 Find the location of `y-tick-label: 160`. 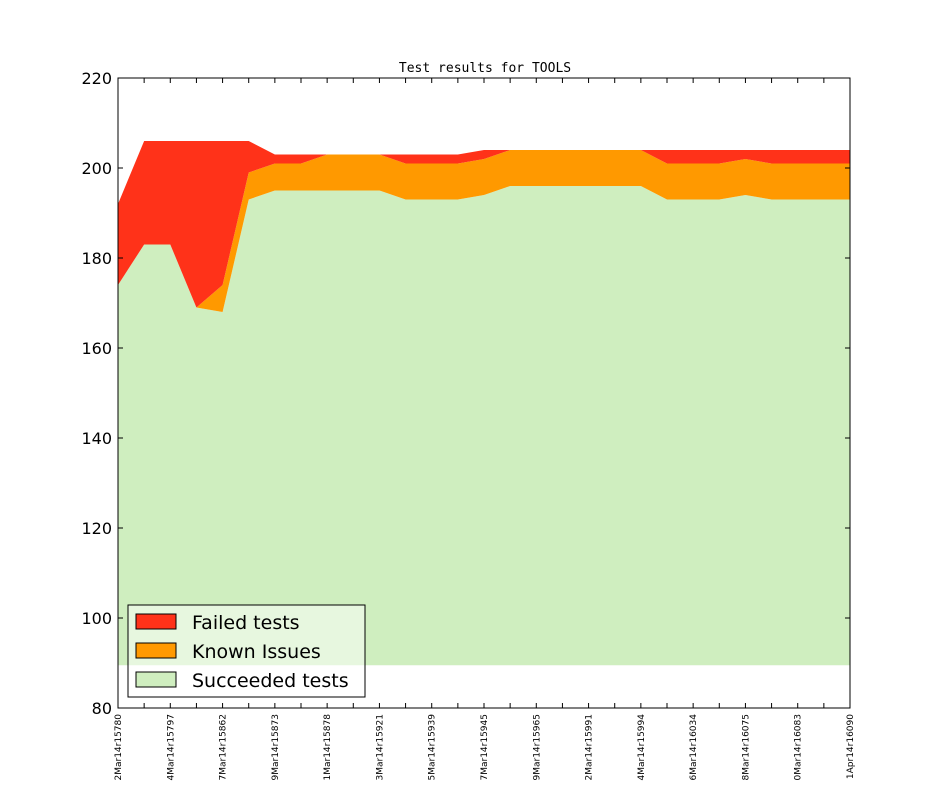

y-tick-label: 160 is located at coordinates (96, 348).